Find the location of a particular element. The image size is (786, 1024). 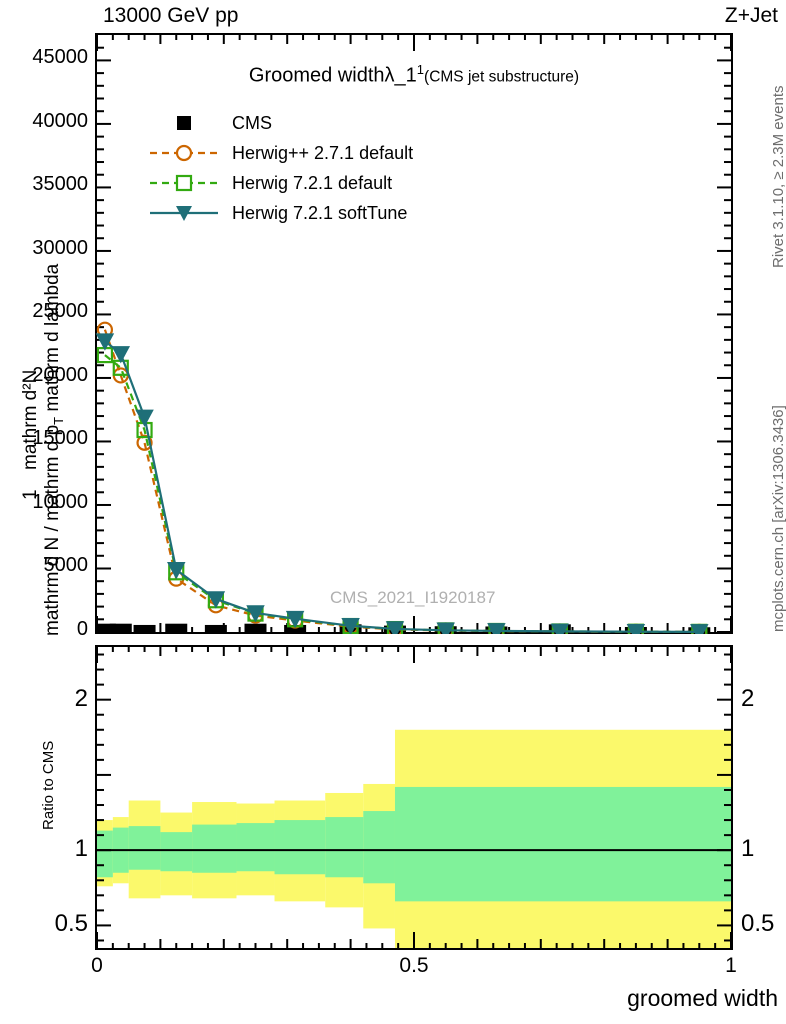

y-tick-label: 45000 is located at coordinates (60, 57).